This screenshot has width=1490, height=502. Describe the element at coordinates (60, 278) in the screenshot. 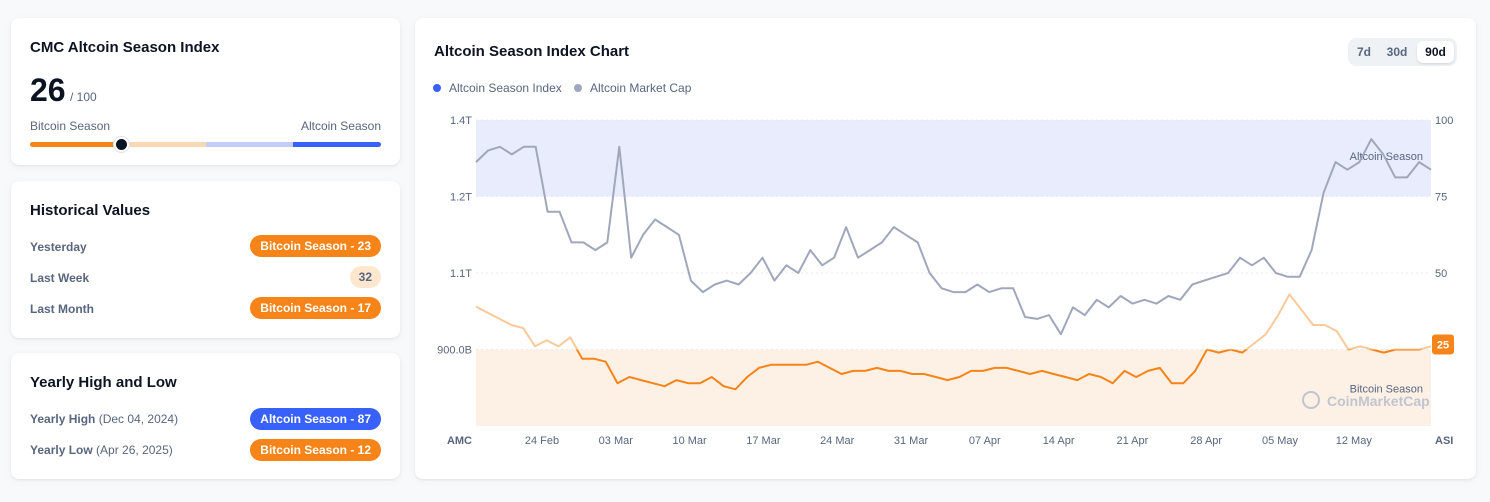

I see `last-week-label: Last Week` at that location.